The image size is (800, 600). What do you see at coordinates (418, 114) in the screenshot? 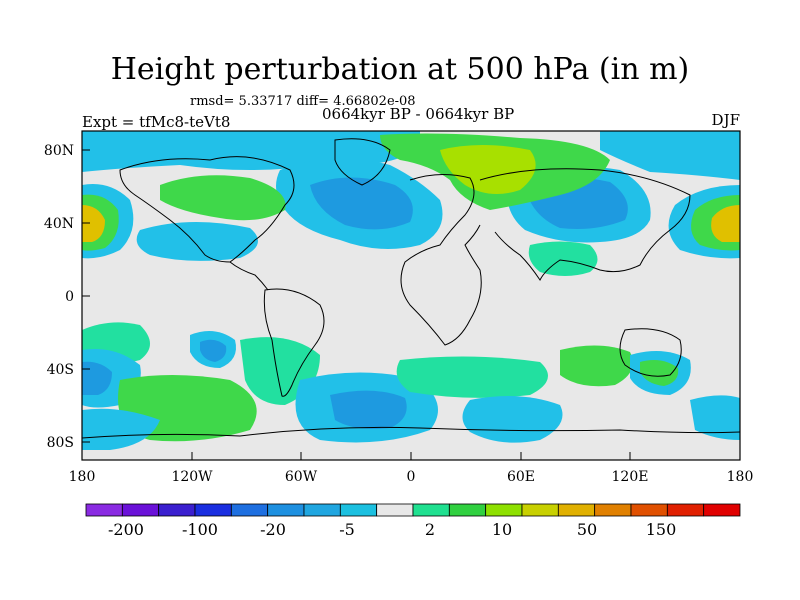
I see `period-label: 0664kyr BP - 0664kyr BP` at bounding box center [418, 114].